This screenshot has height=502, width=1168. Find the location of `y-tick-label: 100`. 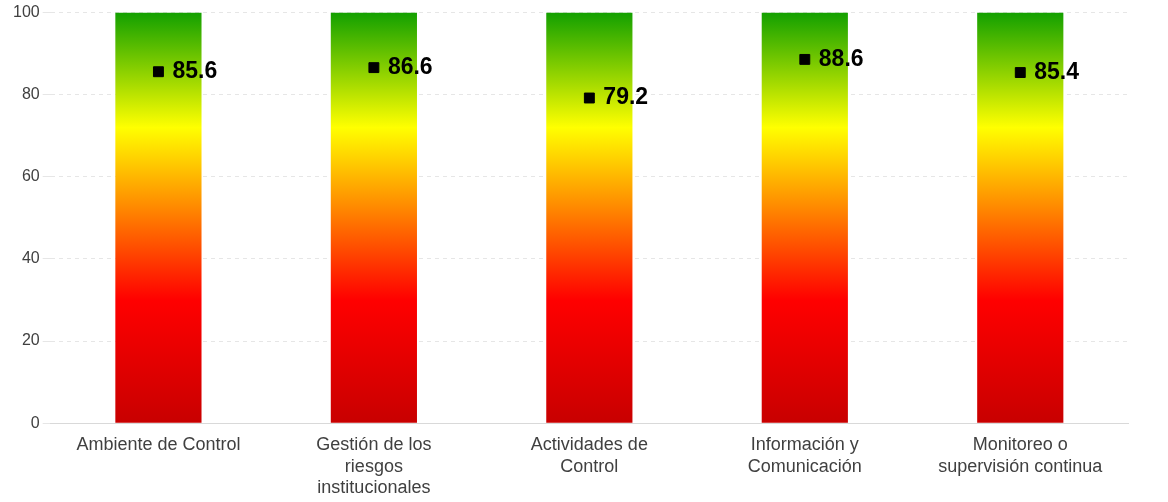

y-tick-label: 100 is located at coordinates (26, 12).